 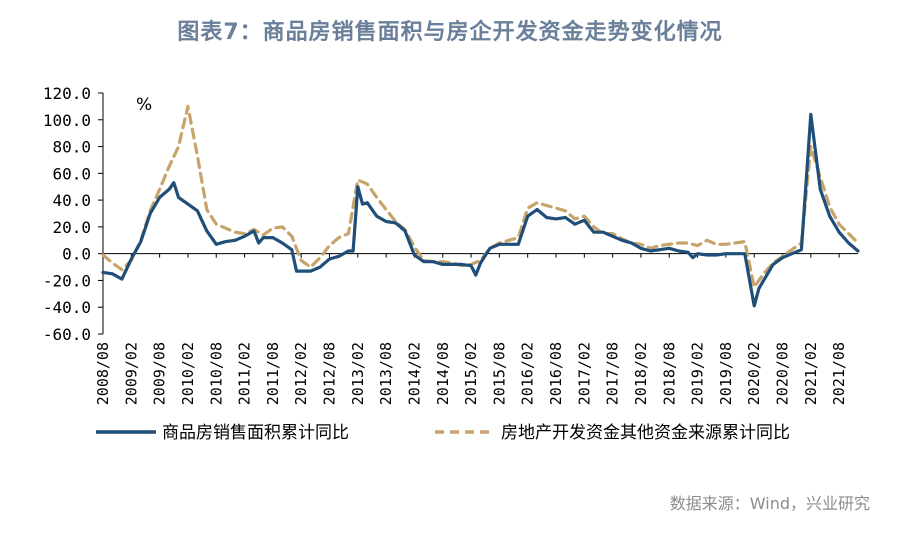 I want to click on x-tick-label: 2016/02, so click(x=528, y=373).